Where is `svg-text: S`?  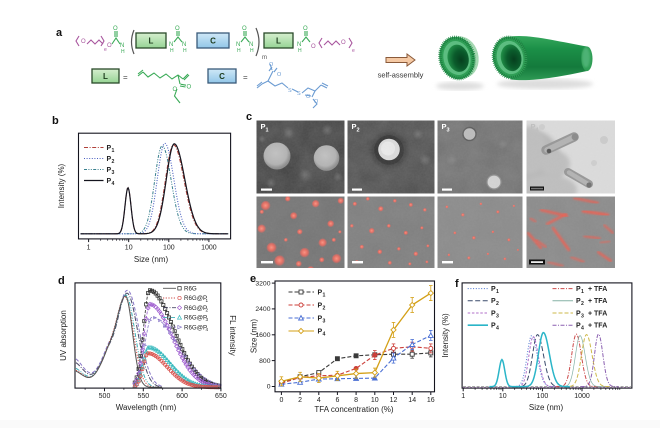
svg-text: S is located at coordinates (290, 91).